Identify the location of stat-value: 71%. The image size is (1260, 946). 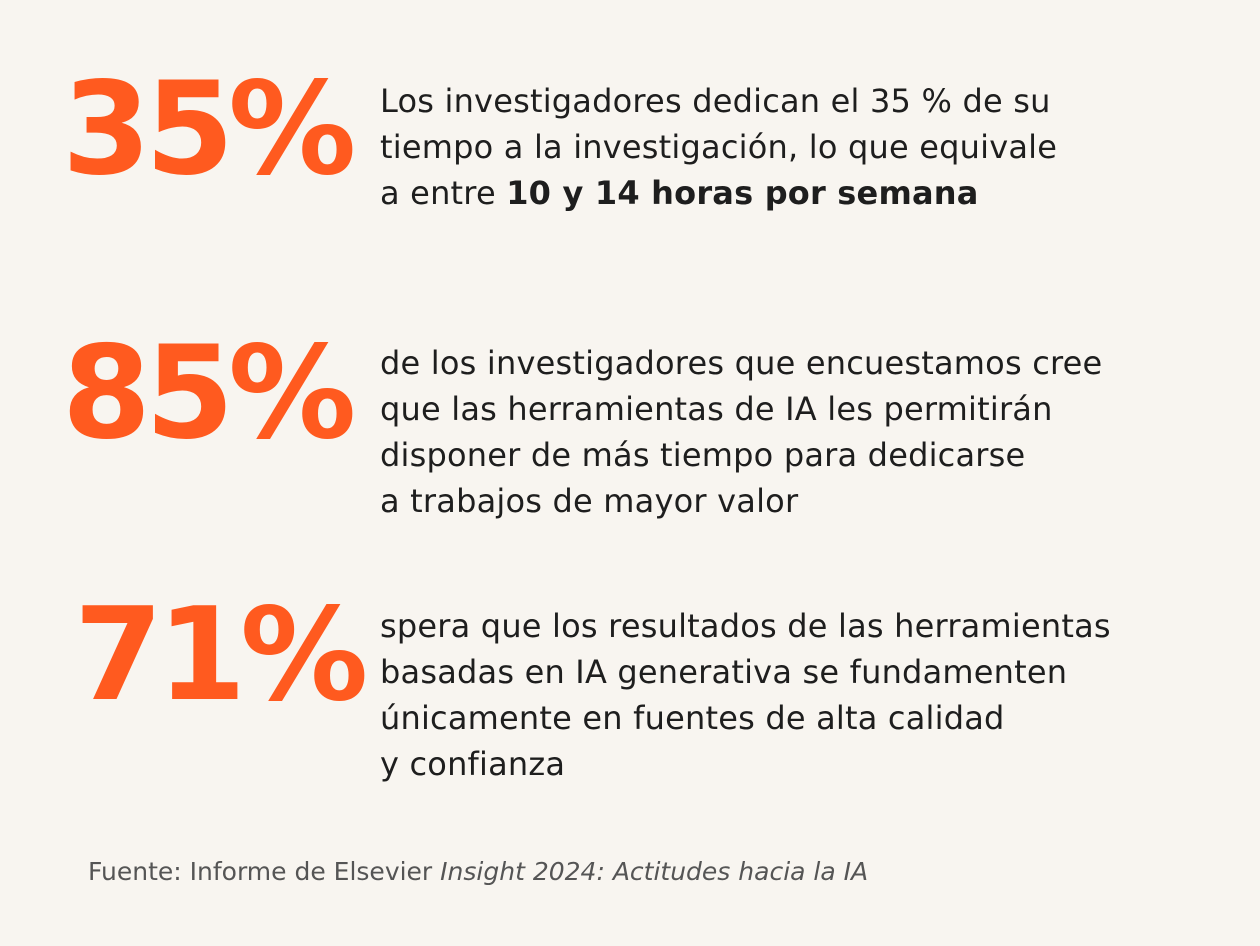
(221, 655).